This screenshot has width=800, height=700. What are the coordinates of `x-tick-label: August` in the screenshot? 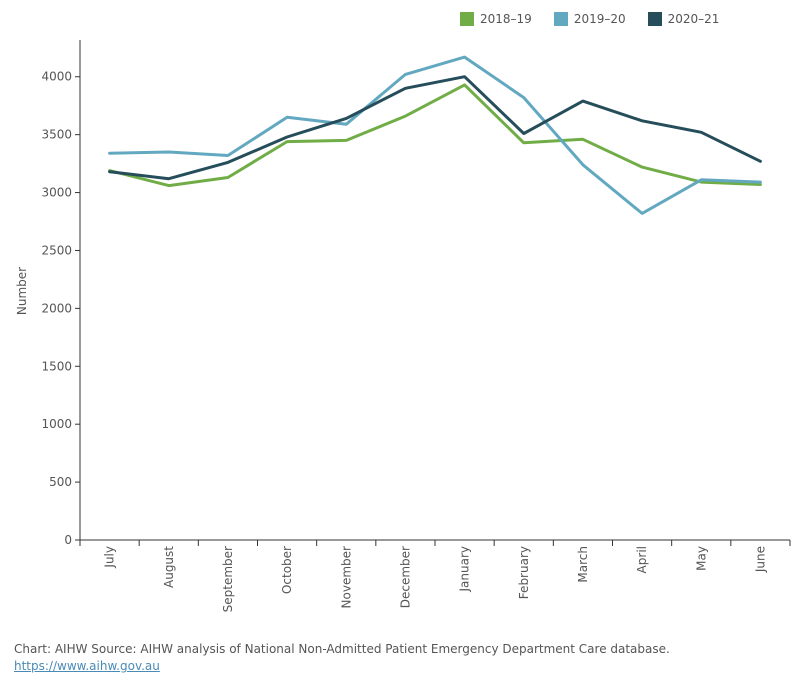 It's located at (169, 567).